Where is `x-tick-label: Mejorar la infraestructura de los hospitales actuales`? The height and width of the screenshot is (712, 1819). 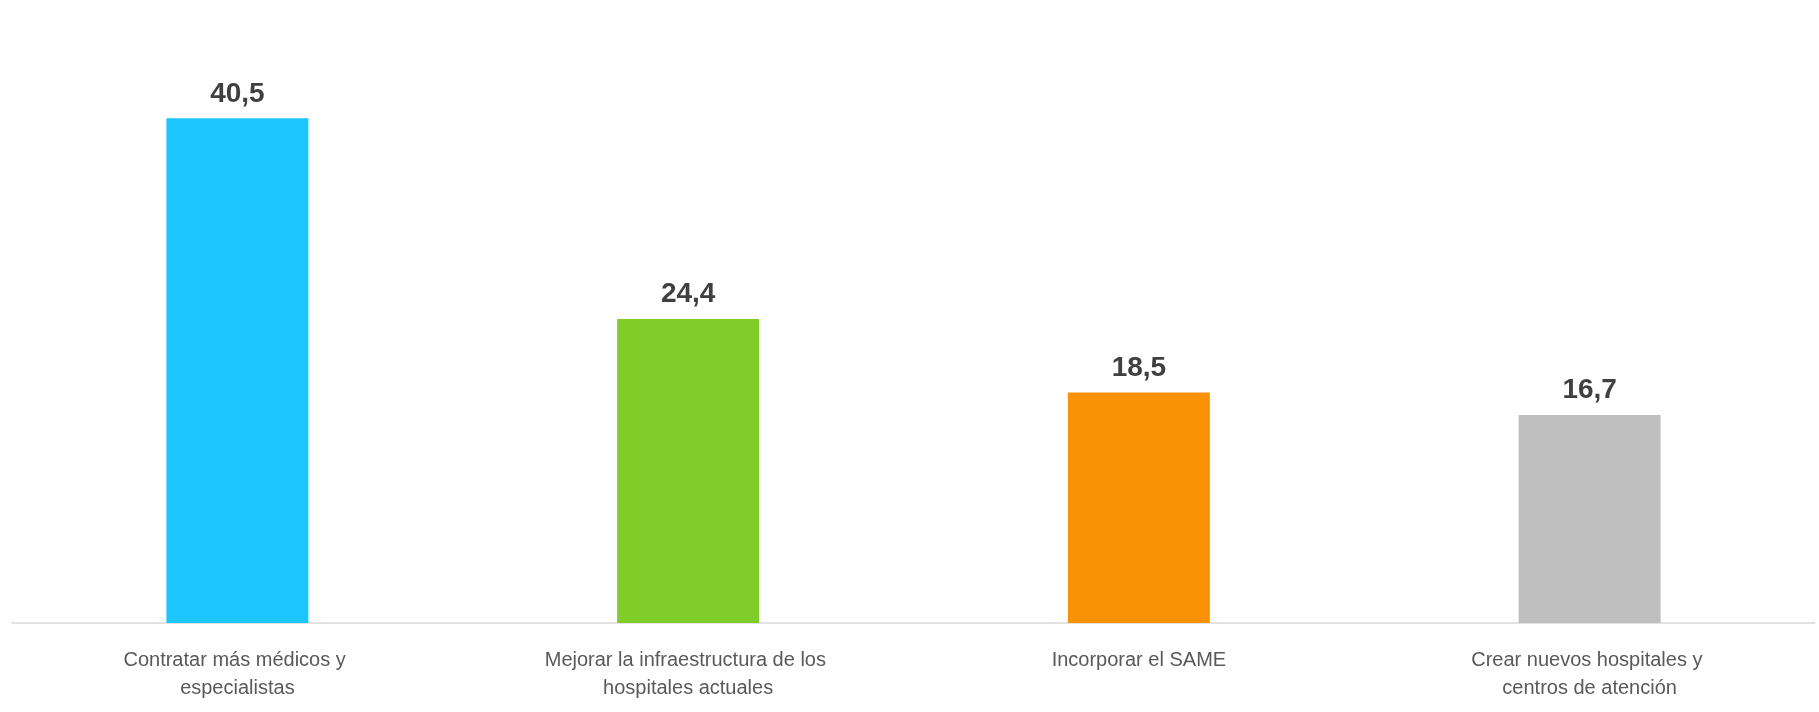
x-tick-label: Mejorar la infraestructura de los hospitales actuales is located at coordinates (688, 673).